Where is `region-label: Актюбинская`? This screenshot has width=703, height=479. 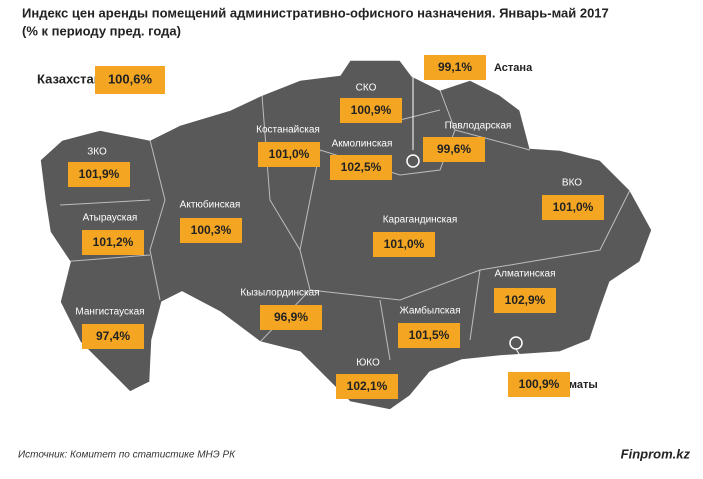
region-label: Актюбинская is located at coordinates (210, 205).